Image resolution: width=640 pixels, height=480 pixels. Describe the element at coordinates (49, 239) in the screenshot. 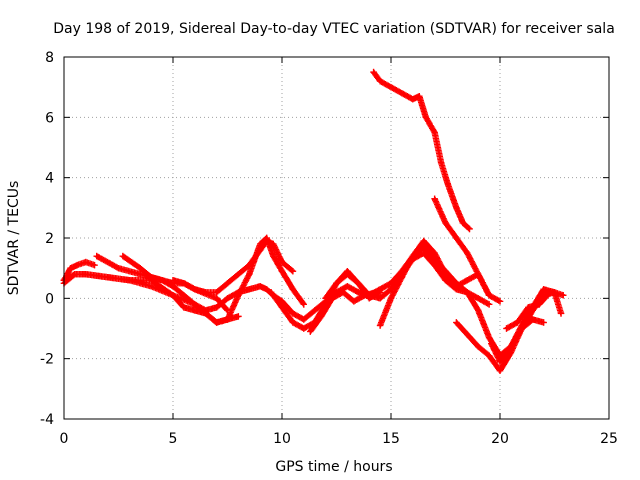

I see `y-tick-label: 2` at that location.